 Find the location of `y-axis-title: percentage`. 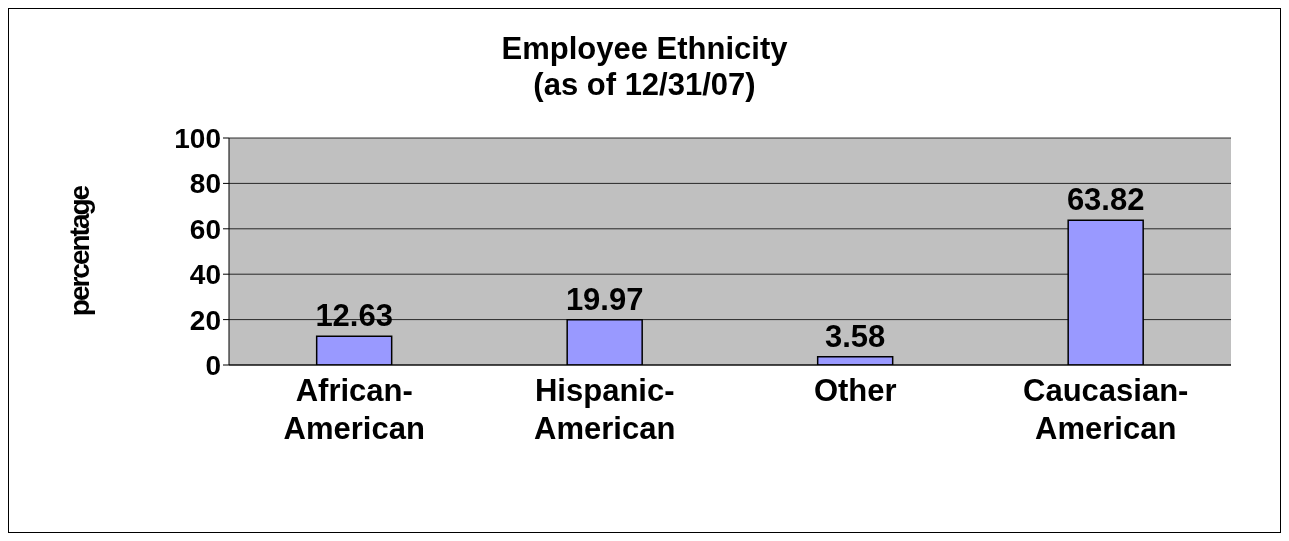

y-axis-title: percentage is located at coordinates (79, 251).